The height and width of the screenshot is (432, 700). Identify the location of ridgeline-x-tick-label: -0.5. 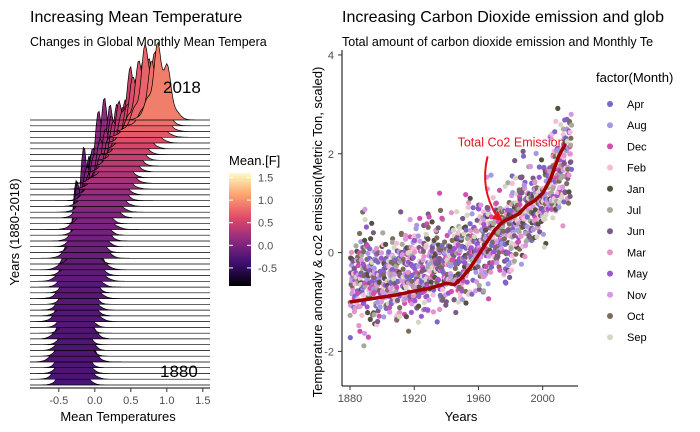
(58, 401).